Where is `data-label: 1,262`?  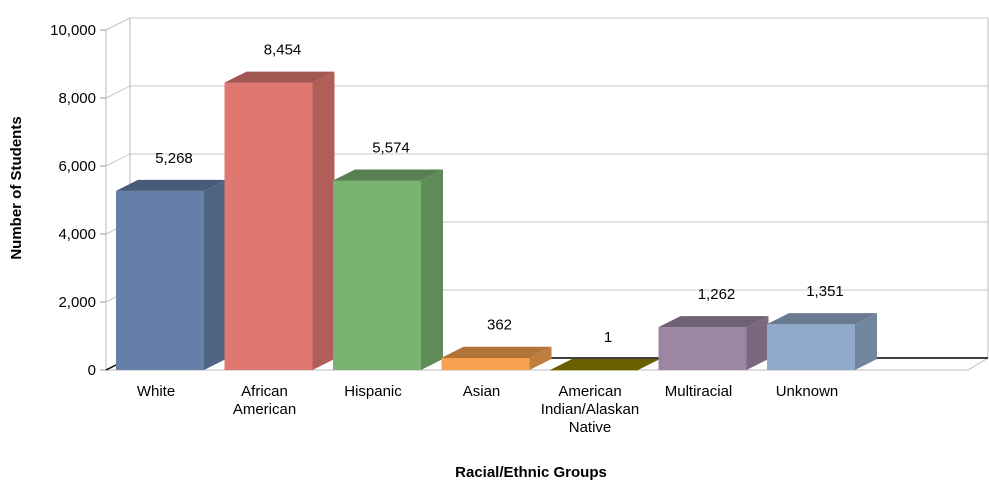
data-label: 1,262 is located at coordinates (717, 294).